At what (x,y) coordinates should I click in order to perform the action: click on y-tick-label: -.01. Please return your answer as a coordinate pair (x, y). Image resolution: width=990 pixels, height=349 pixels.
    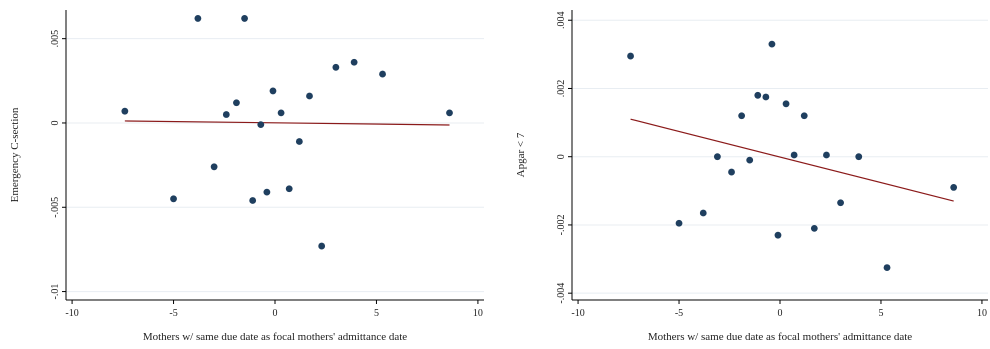
    Looking at the image, I should click on (55, 292).